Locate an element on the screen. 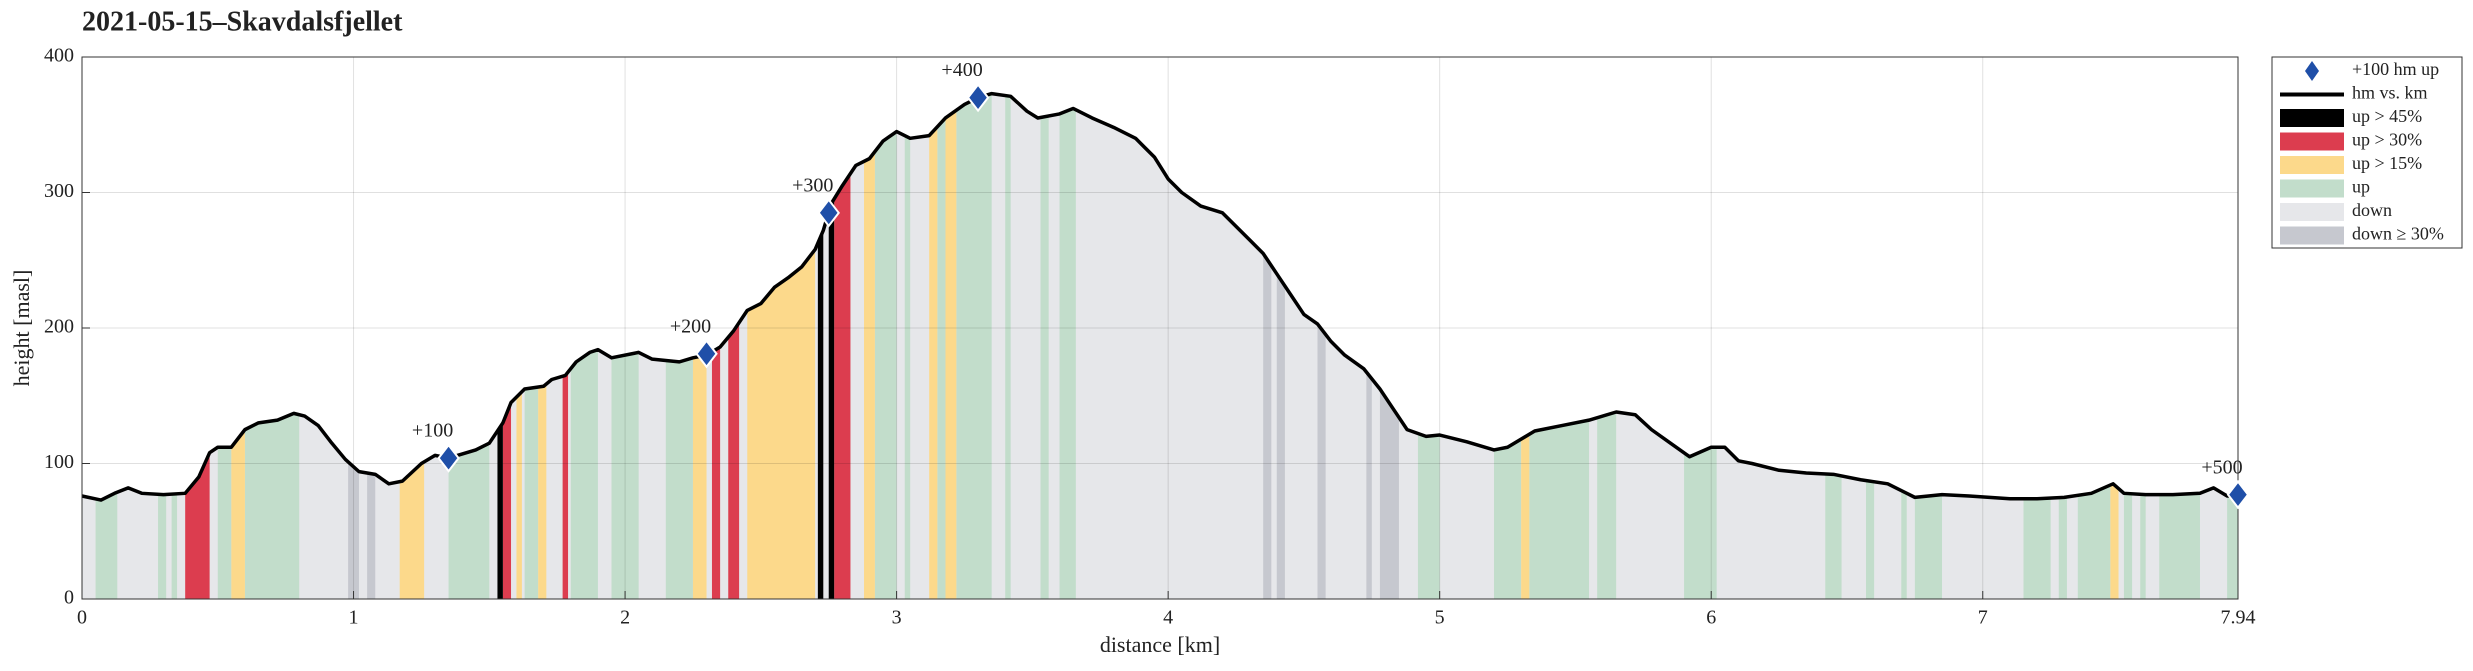 This screenshot has height=671, width=2473. x-tick-label: 4 is located at coordinates (1168, 618).